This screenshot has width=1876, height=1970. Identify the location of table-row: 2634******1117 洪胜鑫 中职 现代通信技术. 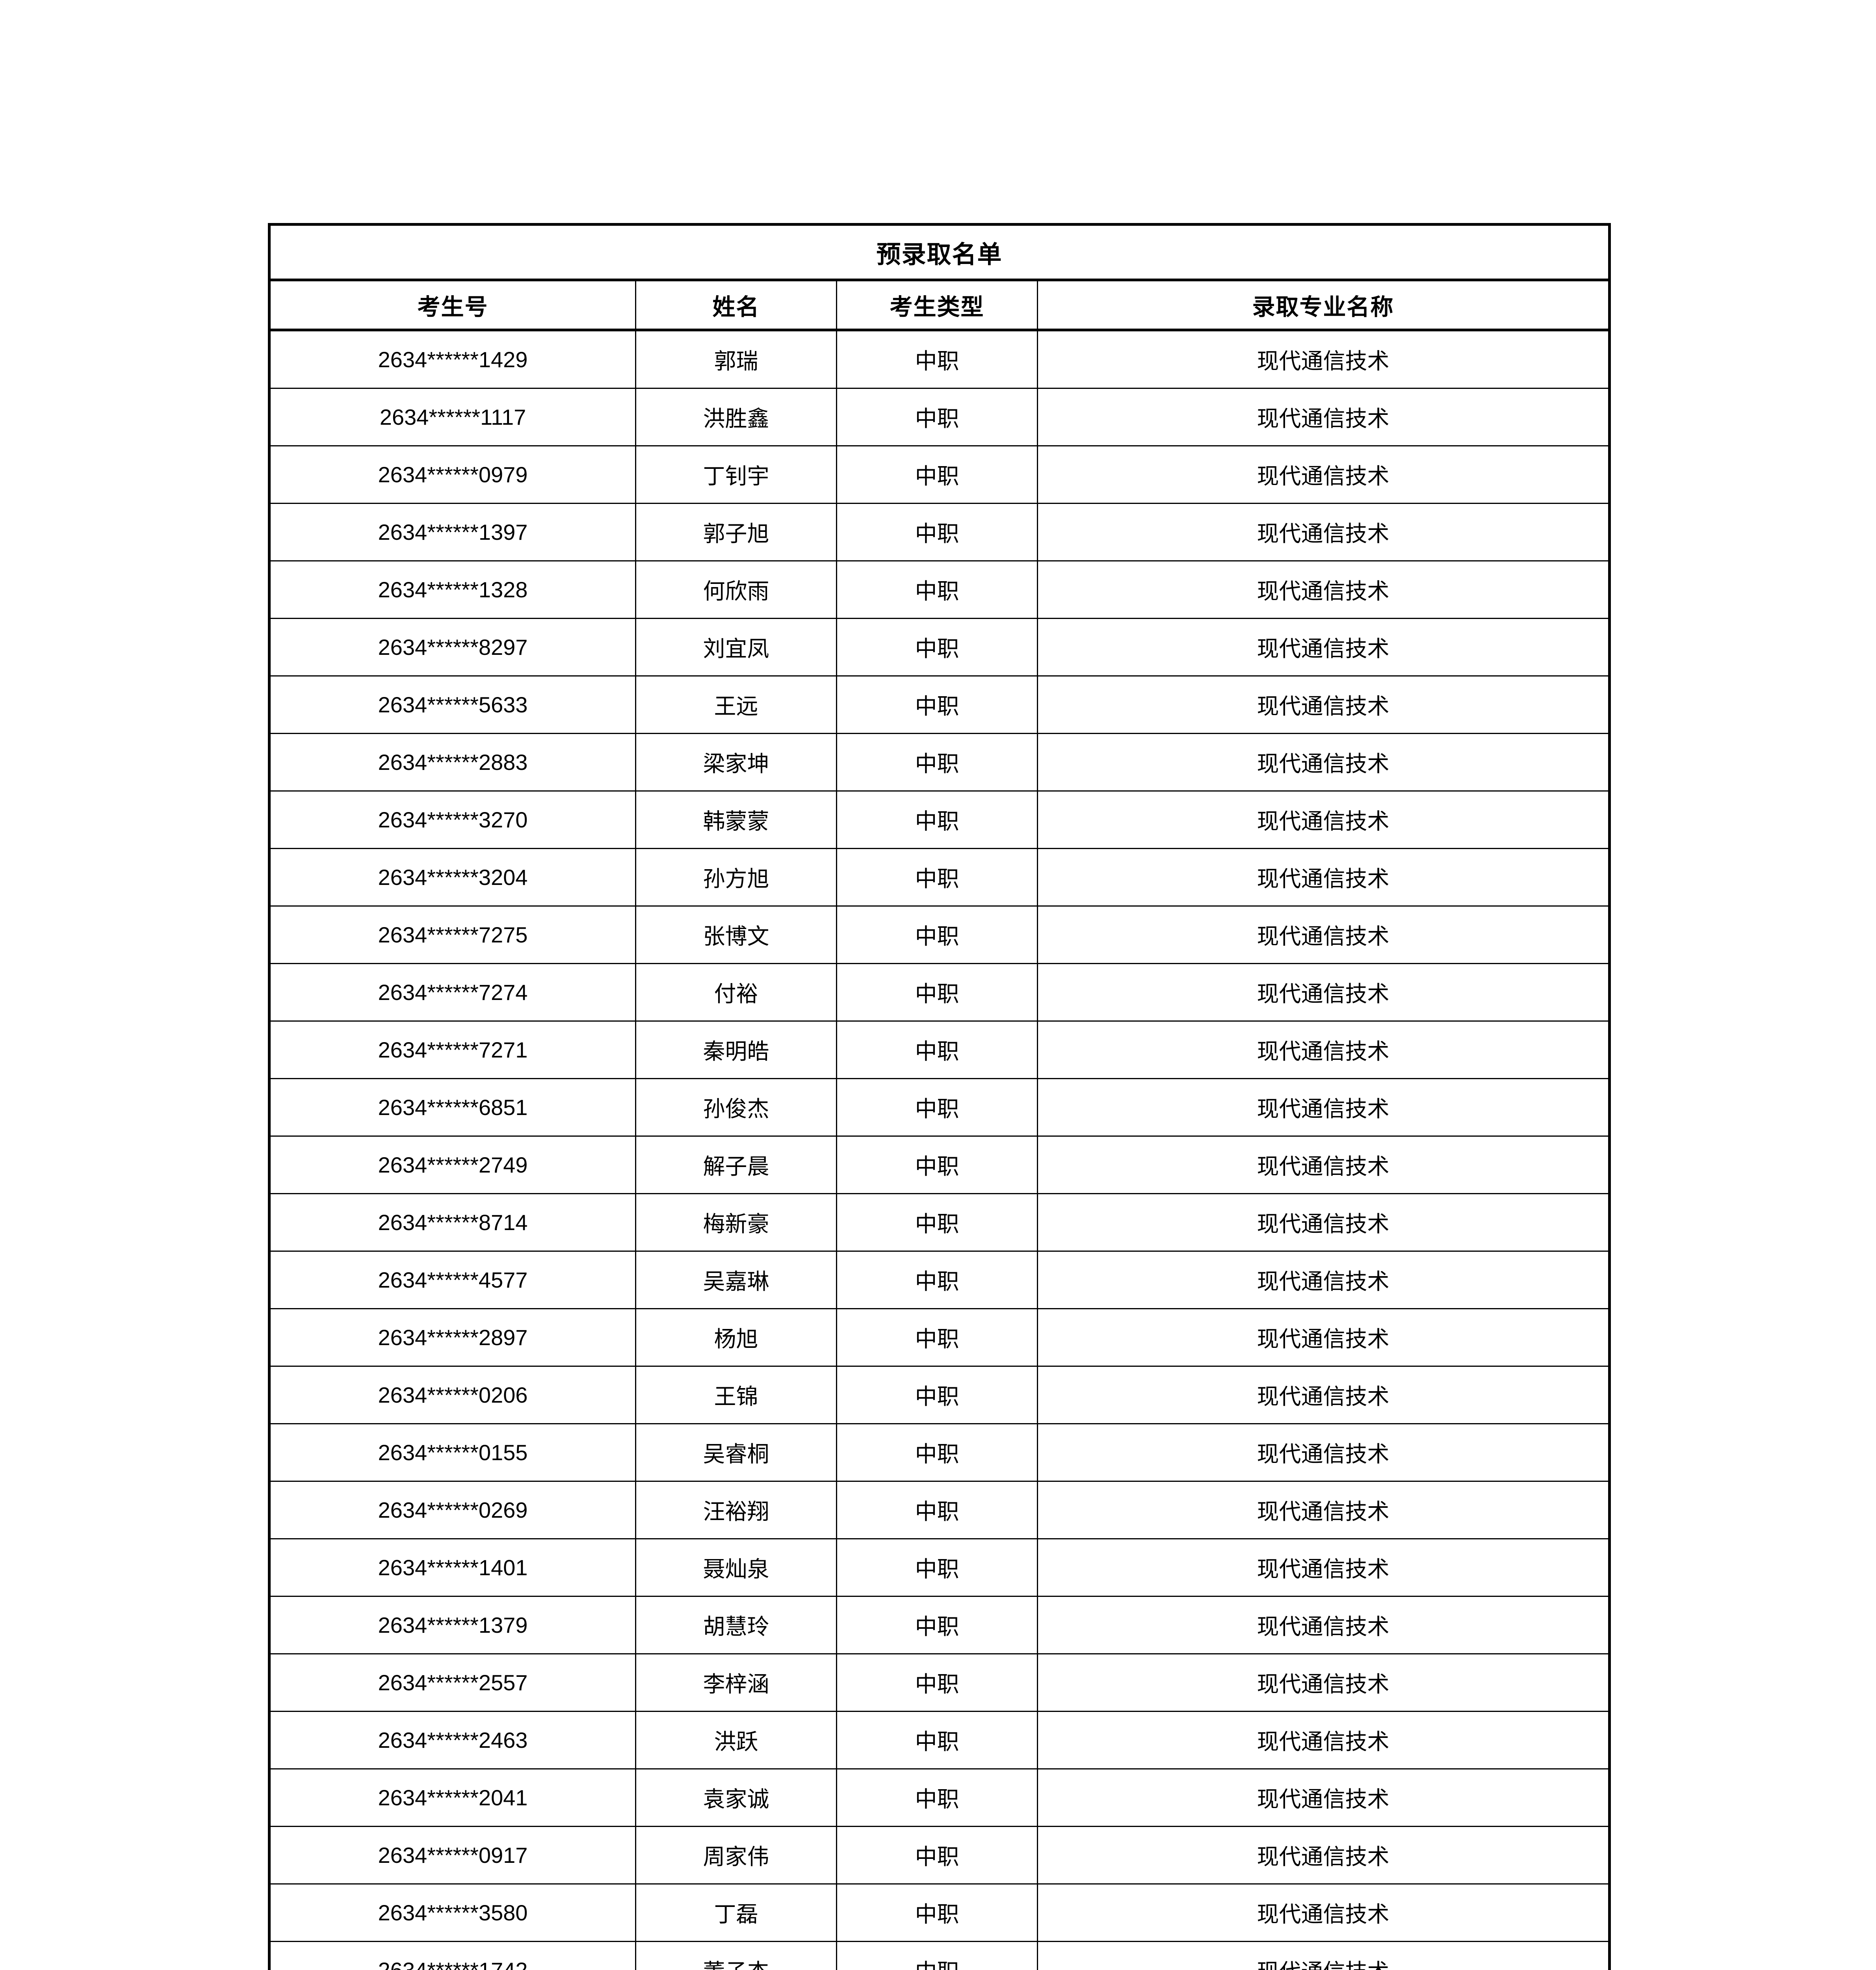
(939, 417).